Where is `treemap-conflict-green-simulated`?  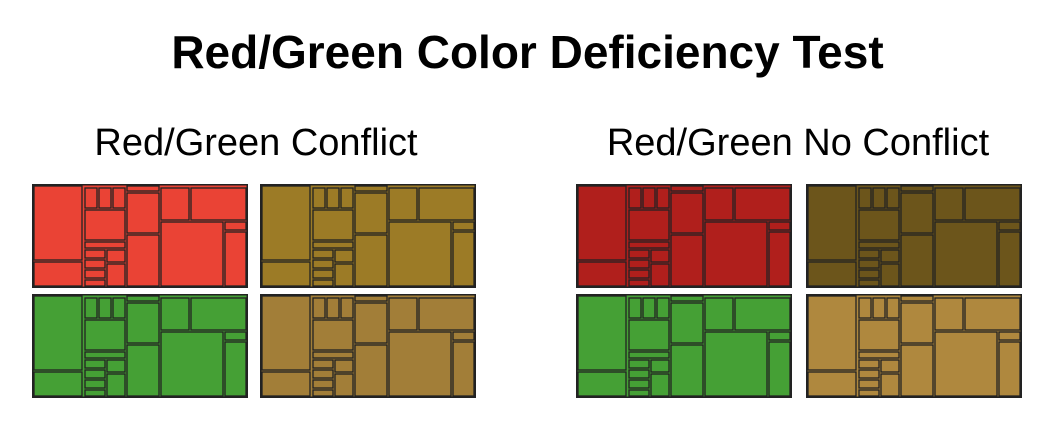 treemap-conflict-green-simulated is located at coordinates (368, 346).